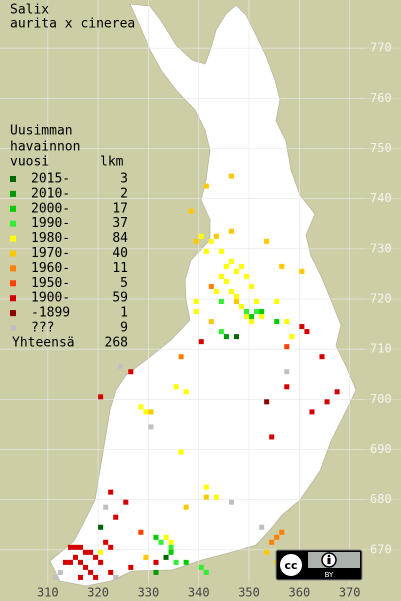 This screenshot has height=601, width=401. Describe the element at coordinates (50, 253) in the screenshot. I see `legend-label: 1970-` at that location.